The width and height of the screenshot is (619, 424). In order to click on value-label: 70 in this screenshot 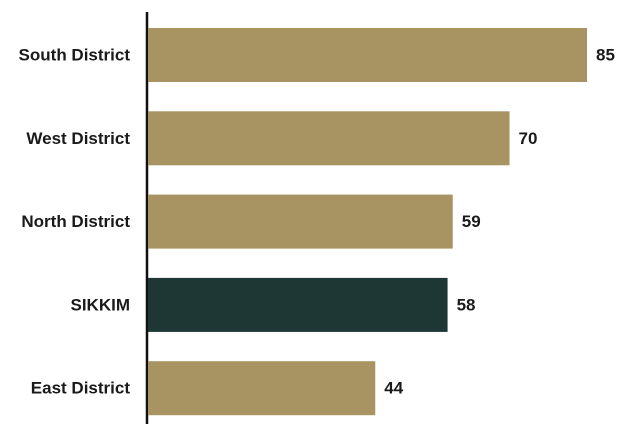, I will do `click(528, 138)`.